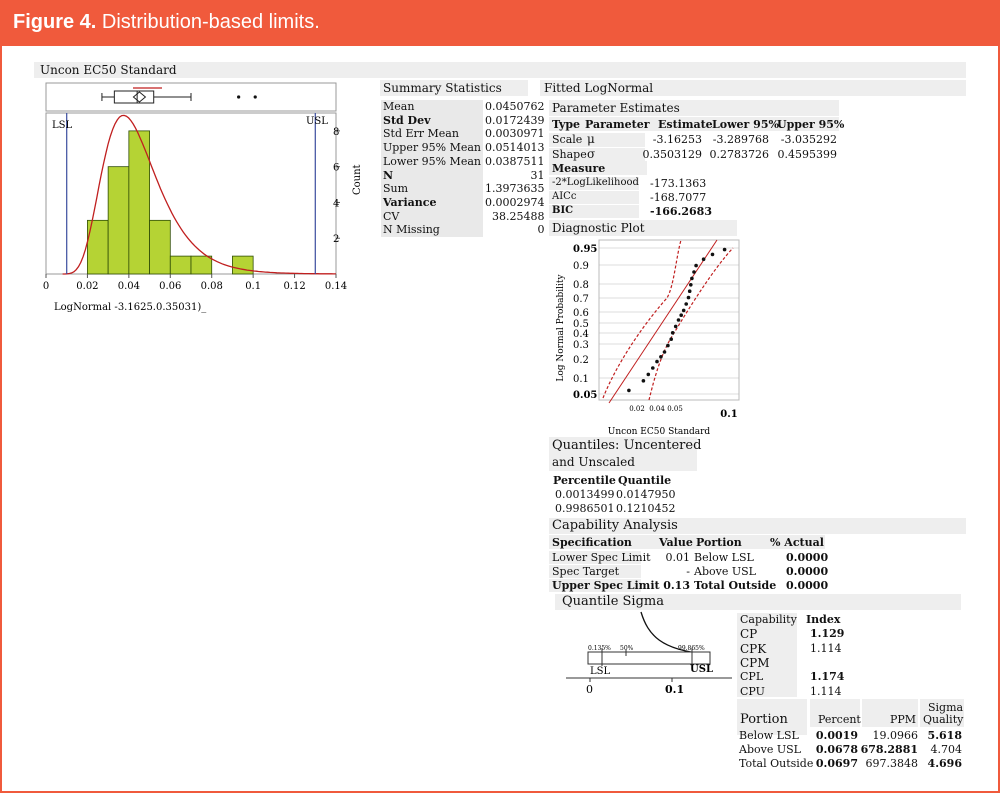 This screenshot has width=1000, height=793. Describe the element at coordinates (500, 70) in the screenshot. I see `histogram-title-bar` at that location.